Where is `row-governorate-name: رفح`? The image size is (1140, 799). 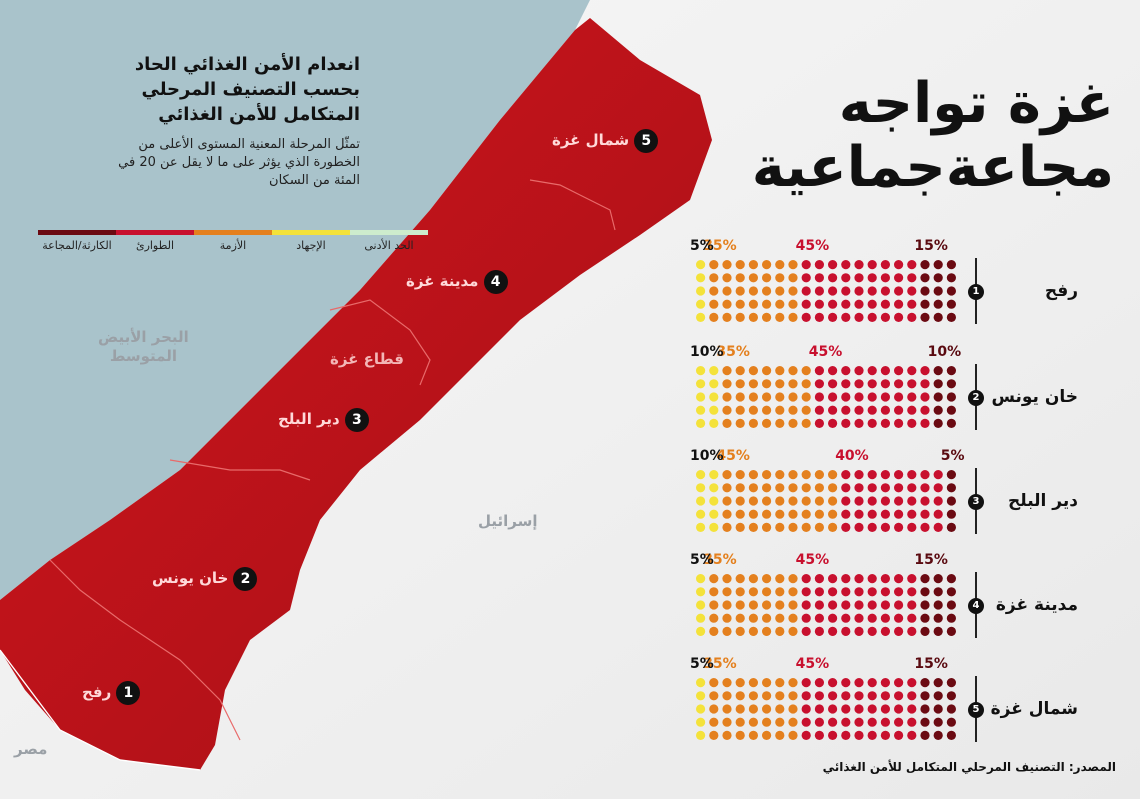
row-governorate-name: رفح is located at coordinates (1061, 291).